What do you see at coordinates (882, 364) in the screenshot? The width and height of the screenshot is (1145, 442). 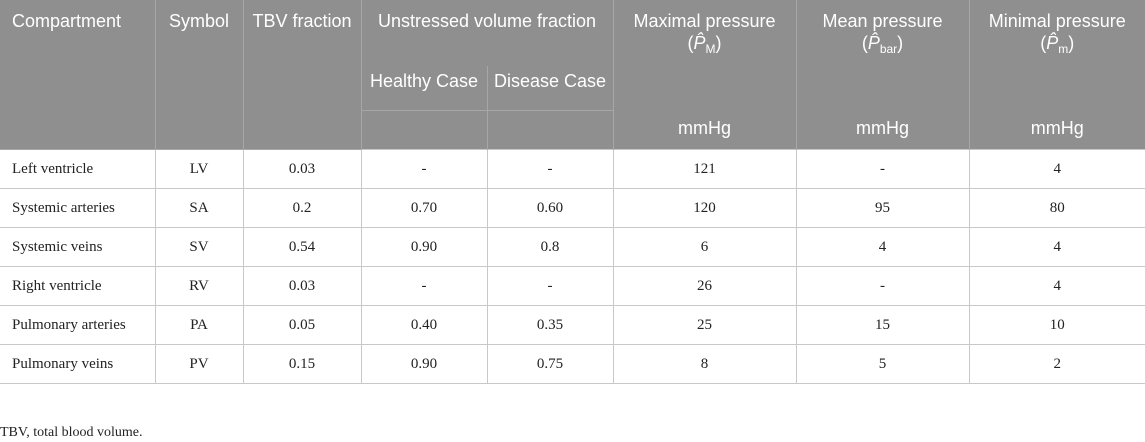 I see `cell-mean-pressure: 5` at bounding box center [882, 364].